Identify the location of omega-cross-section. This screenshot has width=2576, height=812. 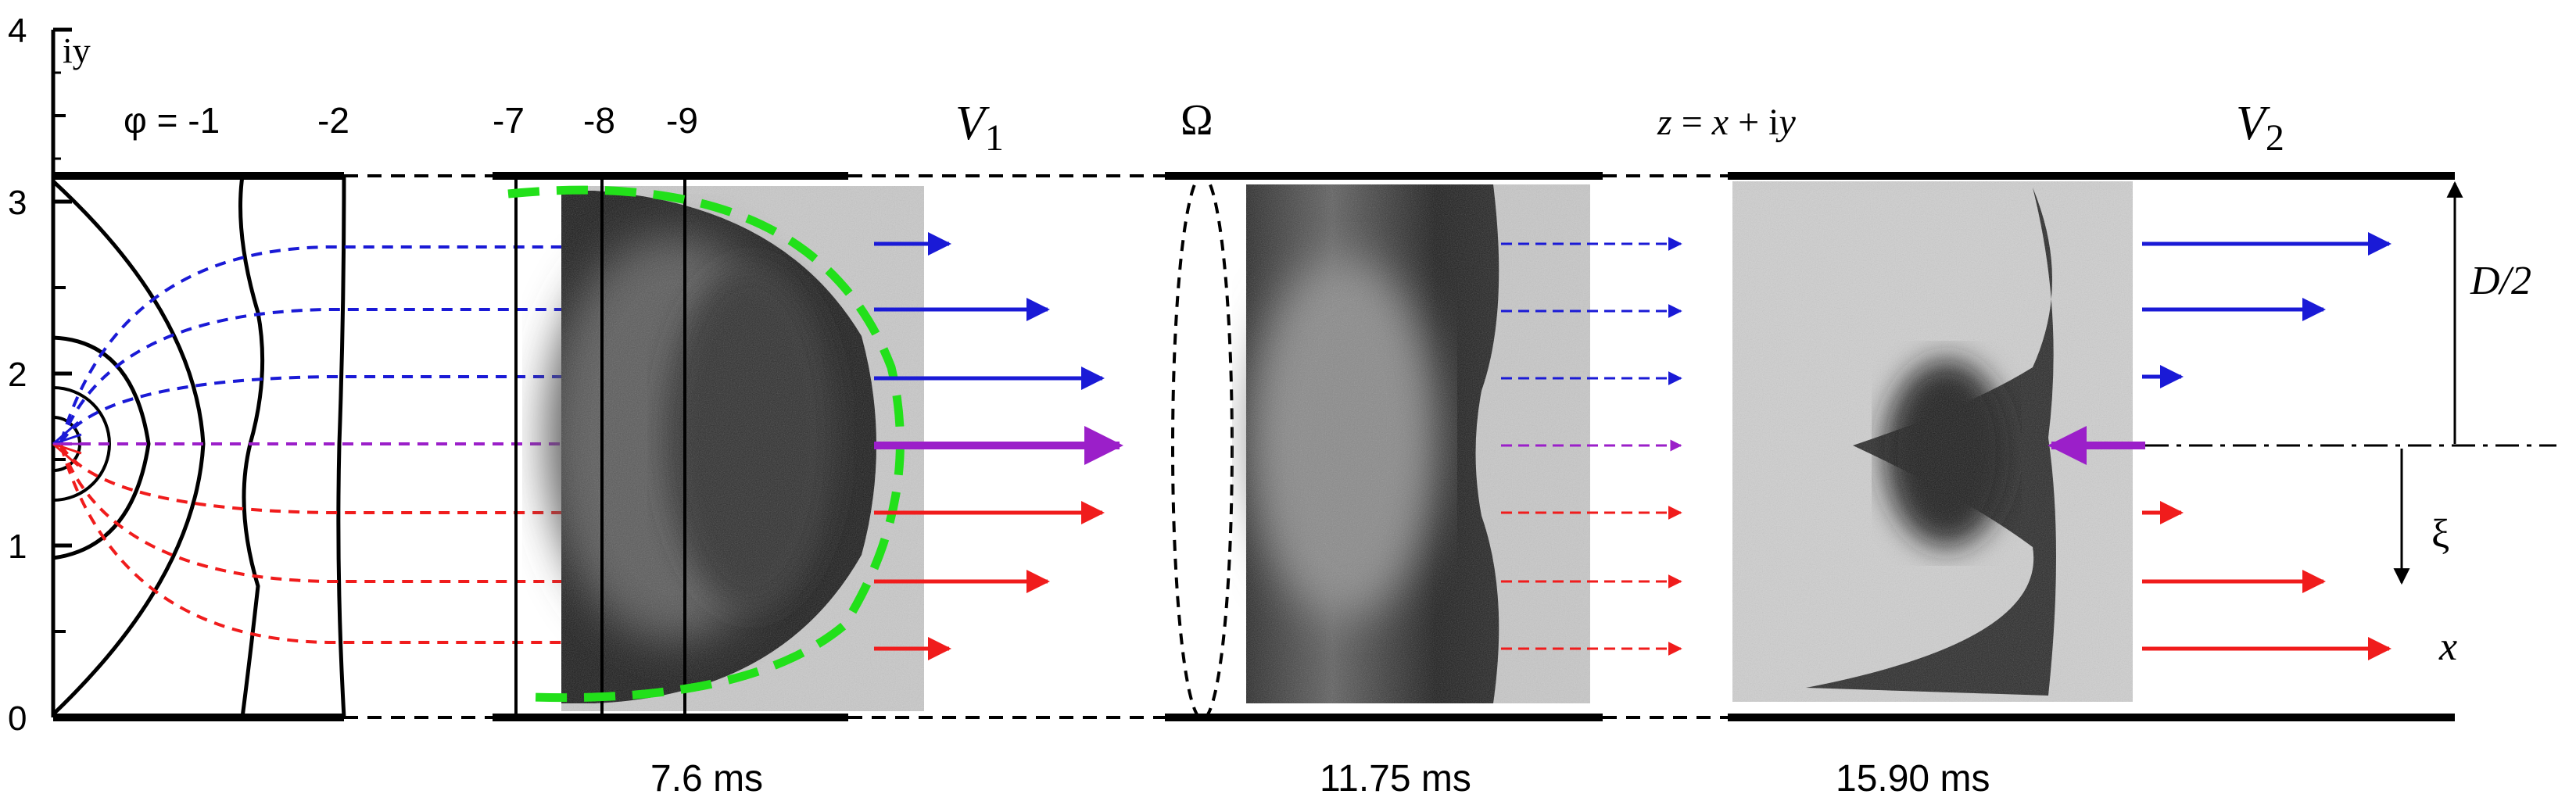
(1202, 447).